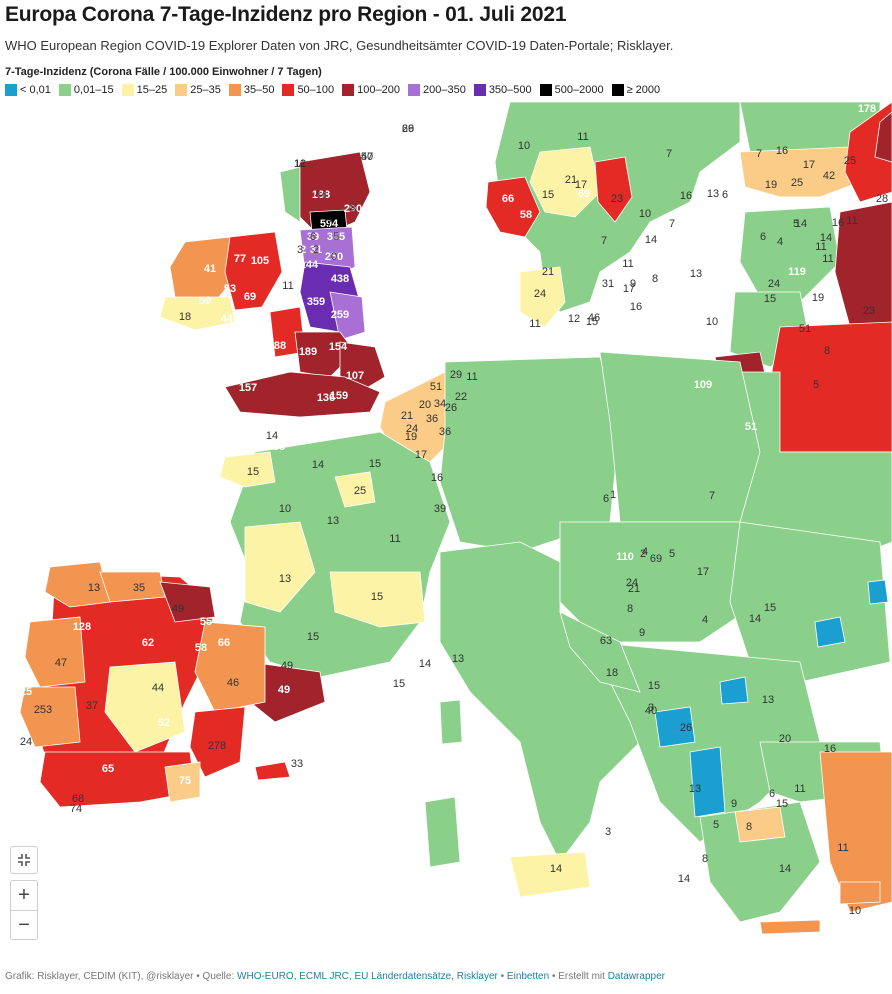 This screenshot has height=994, width=892. Describe the element at coordinates (197, 313) in the screenshot. I see `region-ireland-south` at that location.